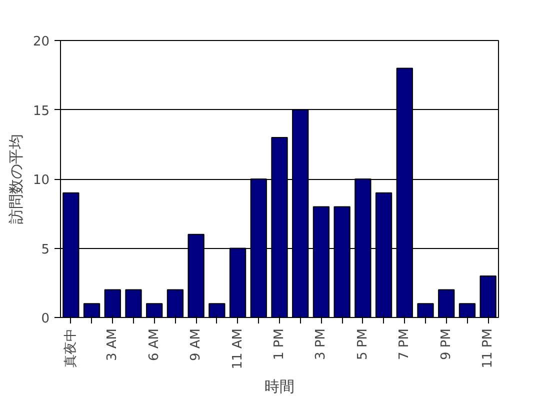 This screenshot has width=548, height=398. What do you see at coordinates (279, 386) in the screenshot?
I see `x-axis-title: 時間` at bounding box center [279, 386].